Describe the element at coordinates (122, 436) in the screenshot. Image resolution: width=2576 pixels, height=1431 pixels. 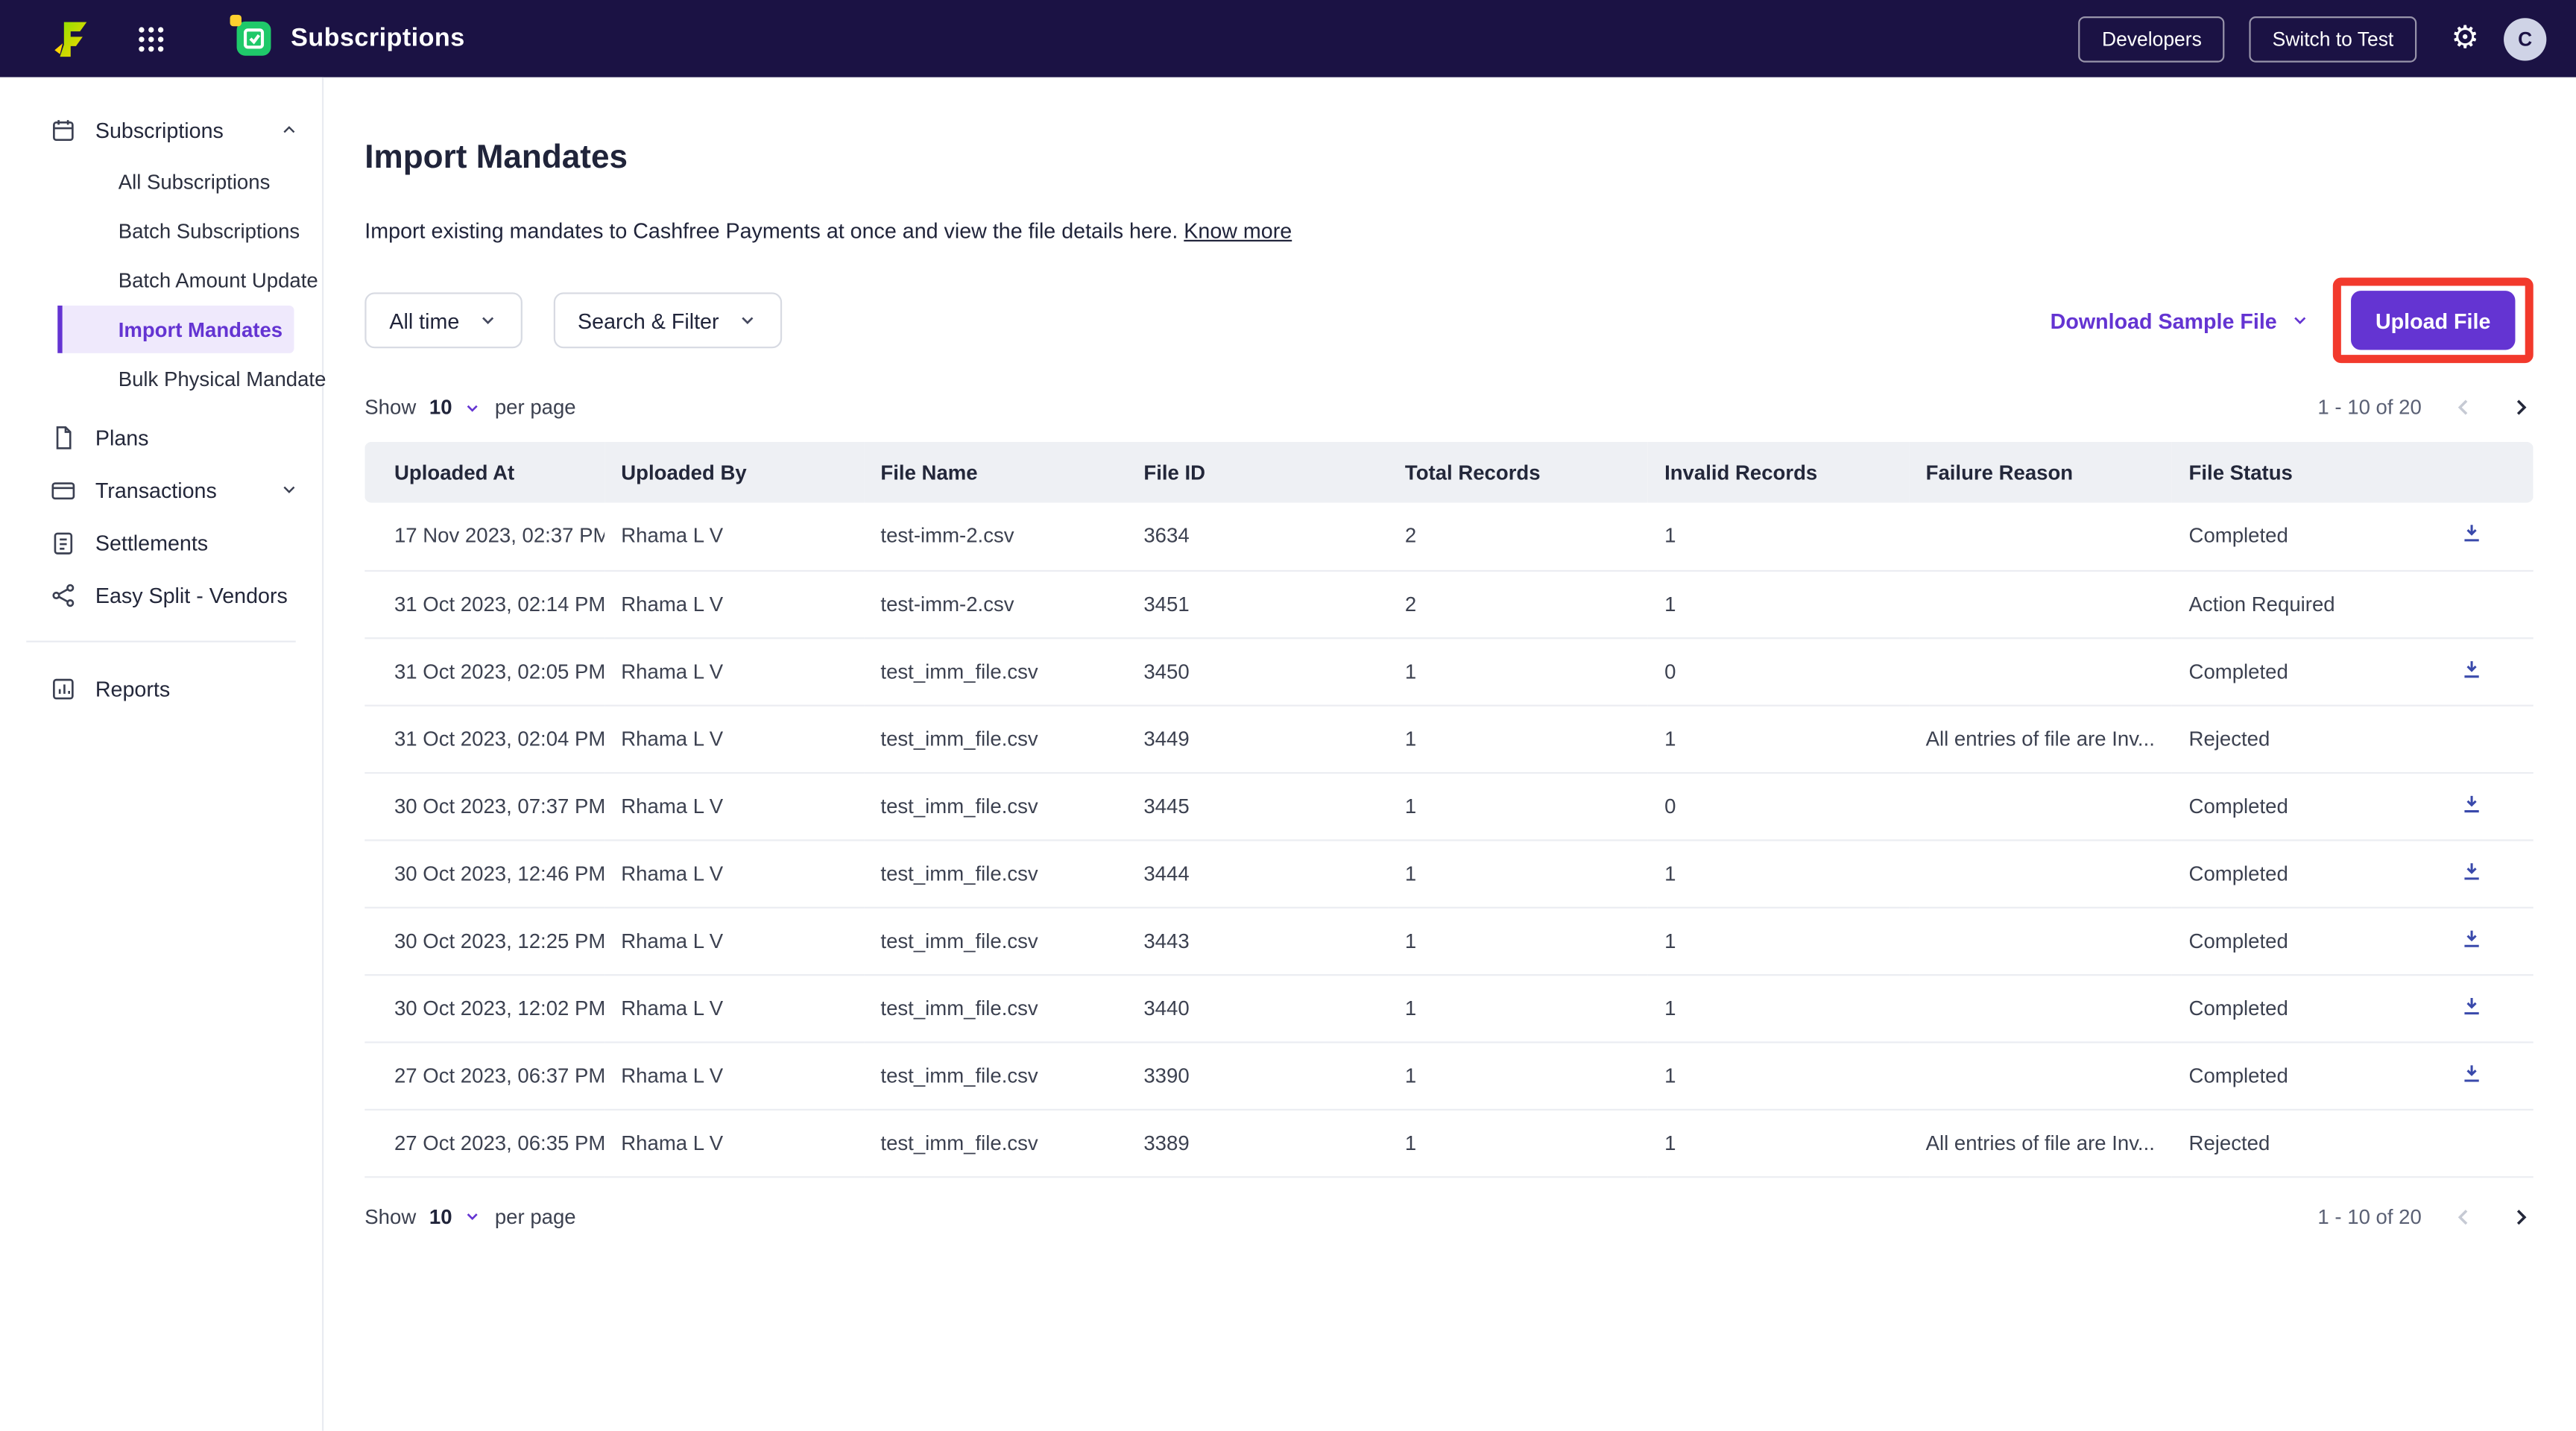
I see `sidebar-item-label: Plans` at that location.